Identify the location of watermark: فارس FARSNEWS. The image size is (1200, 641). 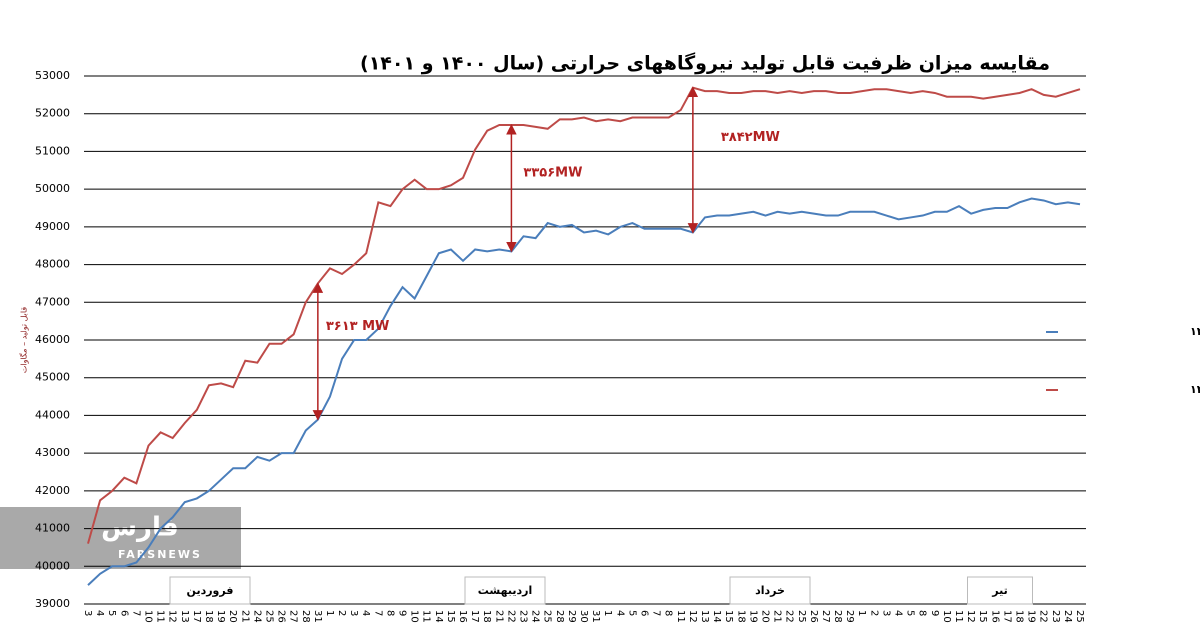
(120, 538).